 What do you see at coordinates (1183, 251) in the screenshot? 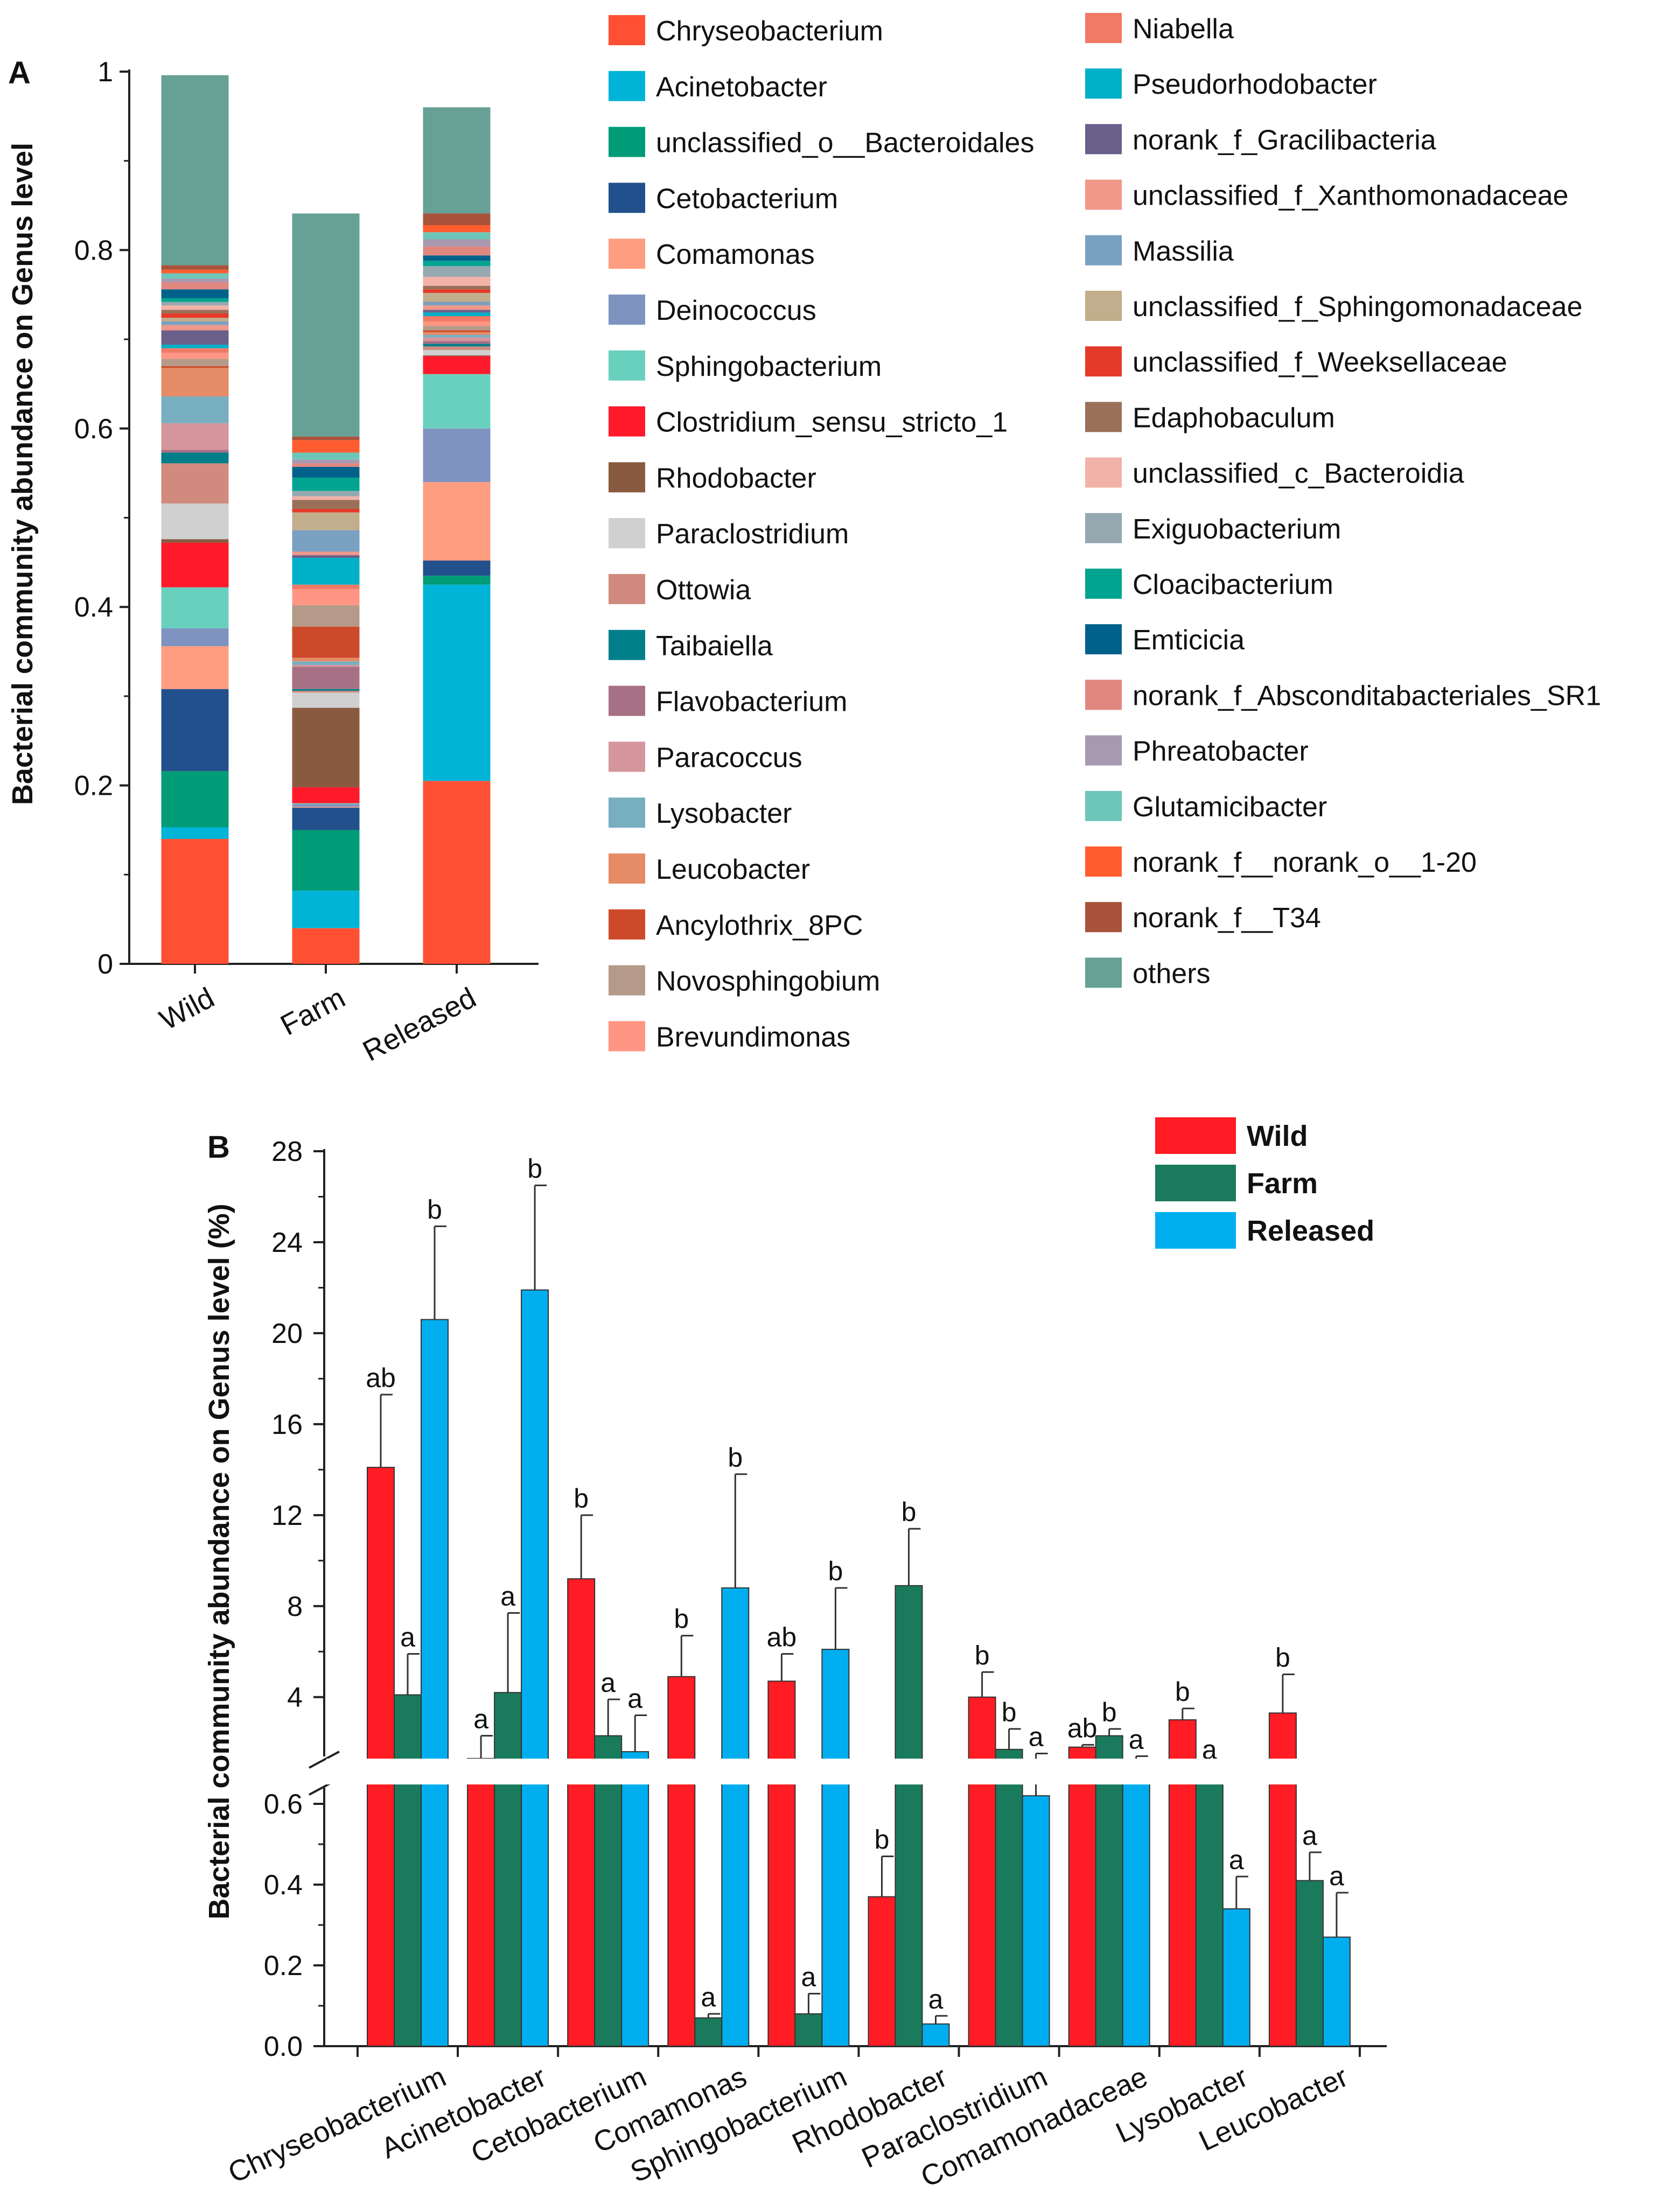
I see `legend-label: Massilia` at bounding box center [1183, 251].